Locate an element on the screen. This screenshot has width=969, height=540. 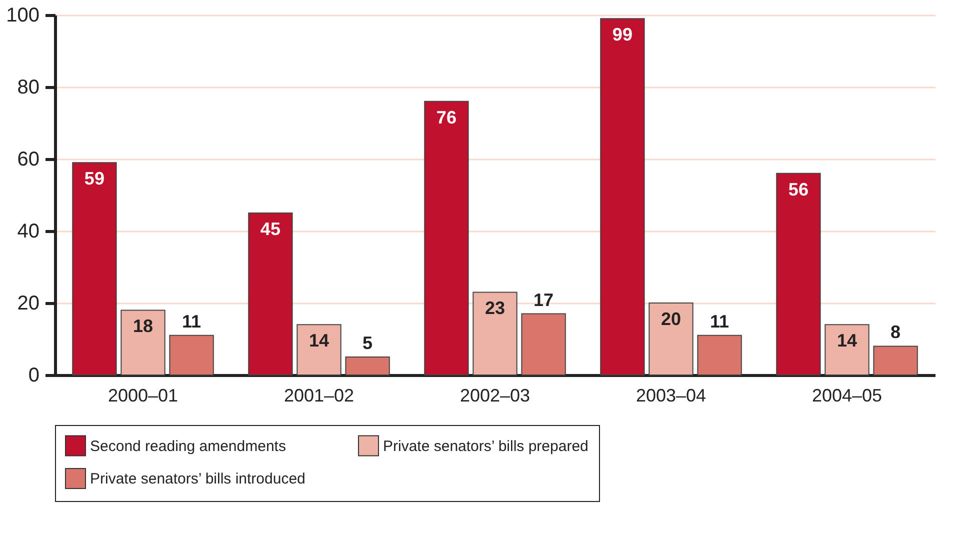
y-tick-label: 0 is located at coordinates (34, 375).